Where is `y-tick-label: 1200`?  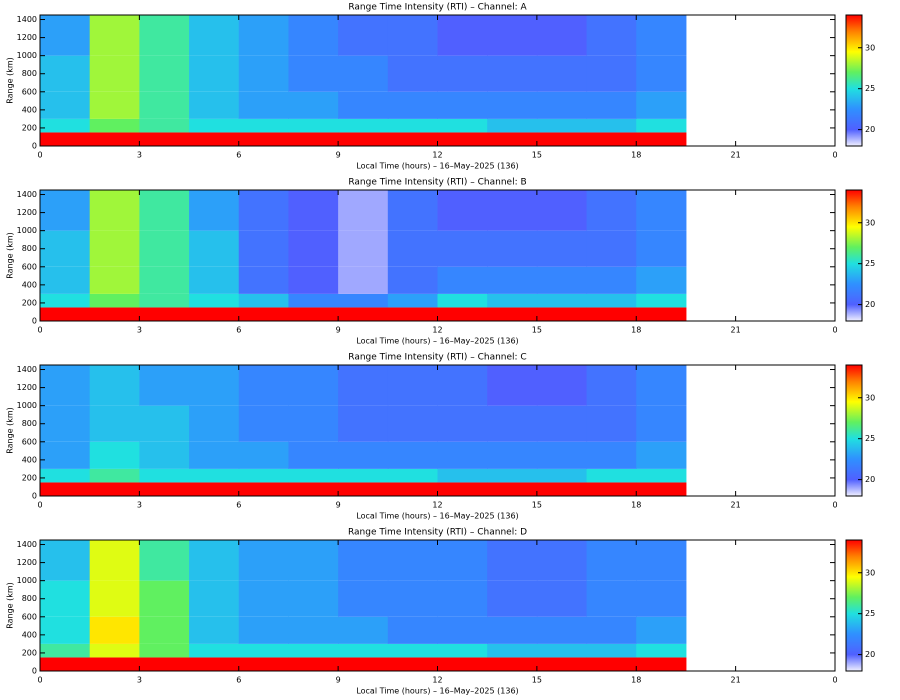 y-tick-label: 1200 is located at coordinates (27, 562).